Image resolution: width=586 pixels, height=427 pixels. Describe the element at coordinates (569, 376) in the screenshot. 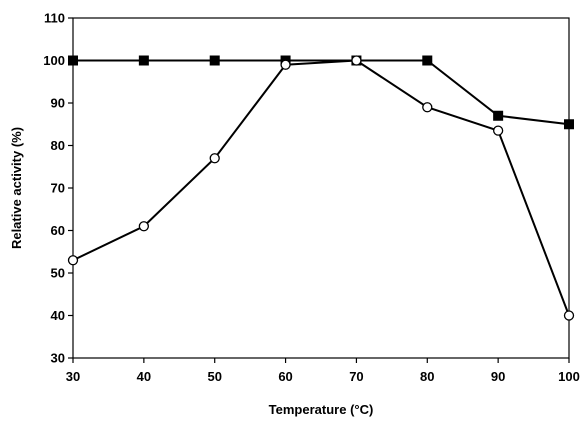

I see `x-tick-label: 100` at that location.